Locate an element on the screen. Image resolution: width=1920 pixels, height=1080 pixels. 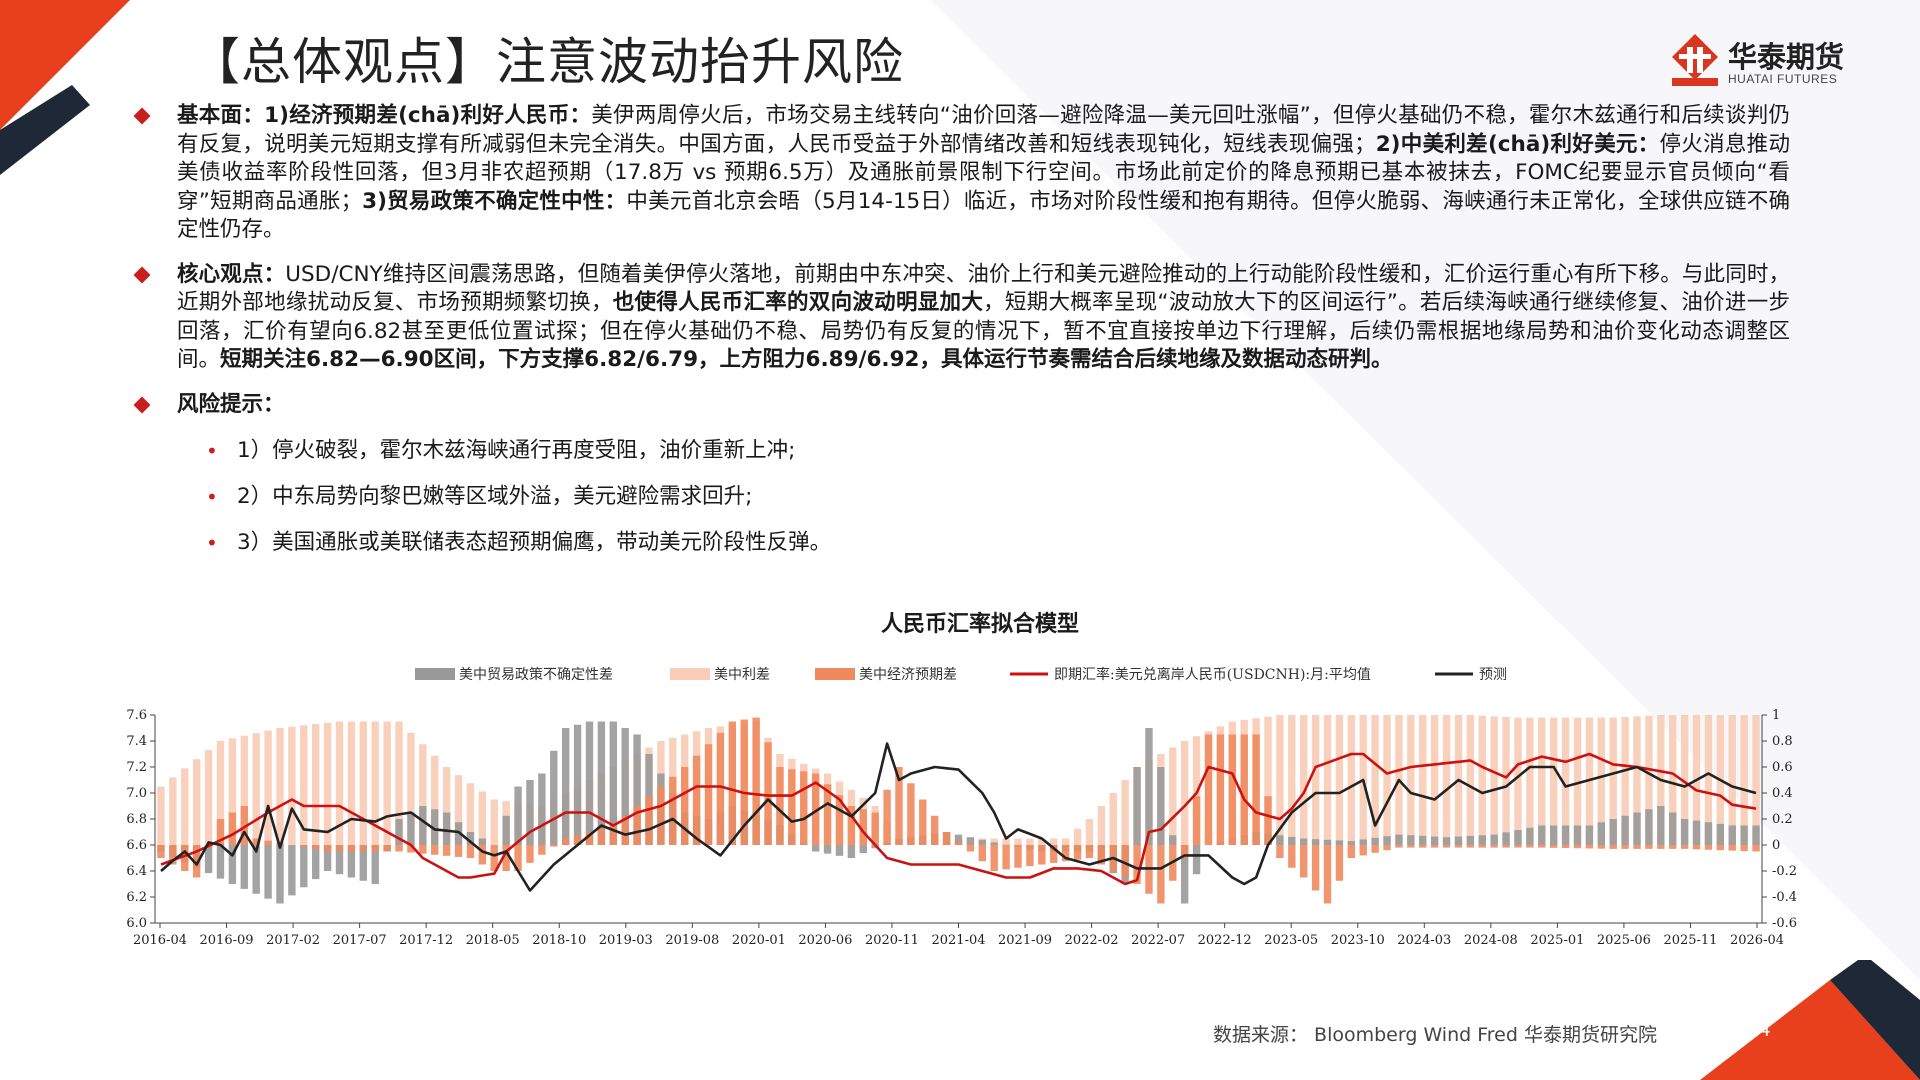
x-tick-label: 2016-09 is located at coordinates (227, 940).